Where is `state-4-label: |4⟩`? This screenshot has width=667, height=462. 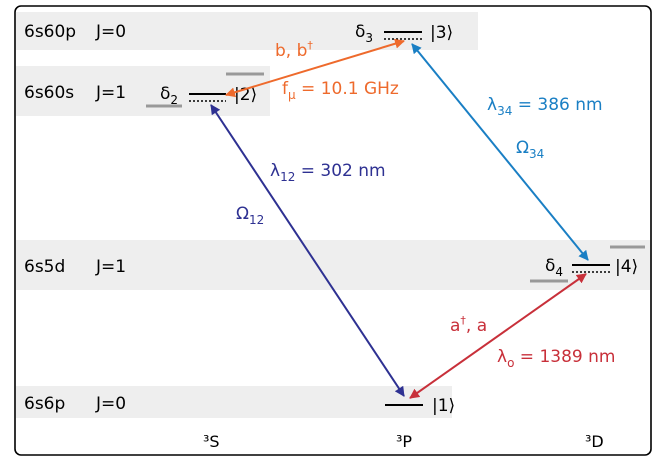
state-4-label: |4⟩ is located at coordinates (626, 267).